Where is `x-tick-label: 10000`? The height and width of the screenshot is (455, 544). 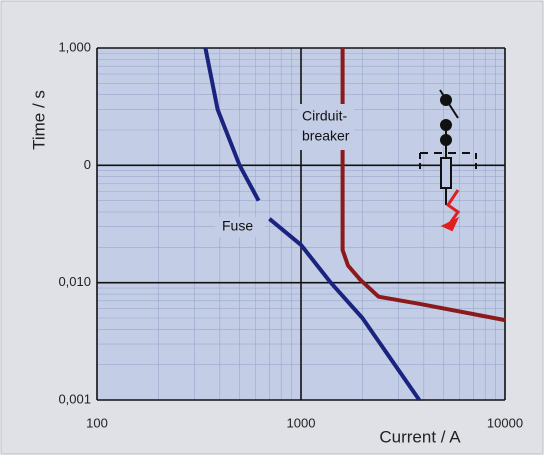
x-tick-label: 10000 is located at coordinates (505, 422).